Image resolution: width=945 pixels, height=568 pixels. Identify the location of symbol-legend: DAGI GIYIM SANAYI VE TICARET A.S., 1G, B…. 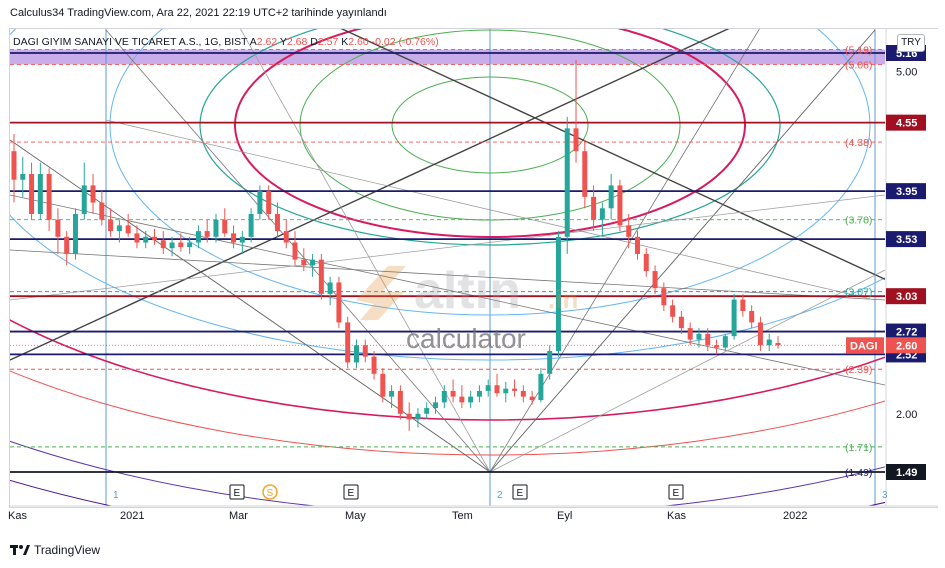
(226, 42).